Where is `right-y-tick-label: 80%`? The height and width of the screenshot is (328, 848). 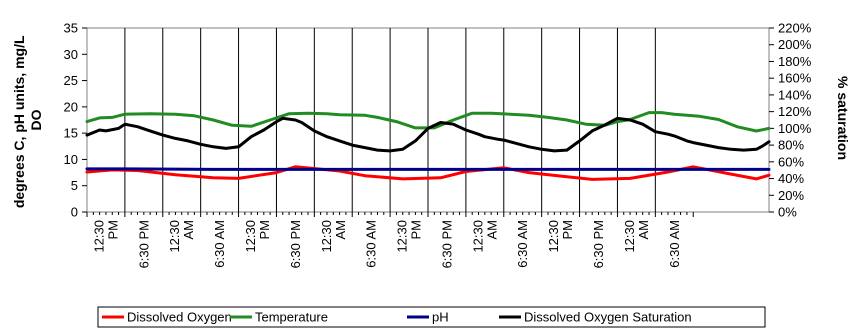 right-y-tick-label: 80% is located at coordinates (791, 145).